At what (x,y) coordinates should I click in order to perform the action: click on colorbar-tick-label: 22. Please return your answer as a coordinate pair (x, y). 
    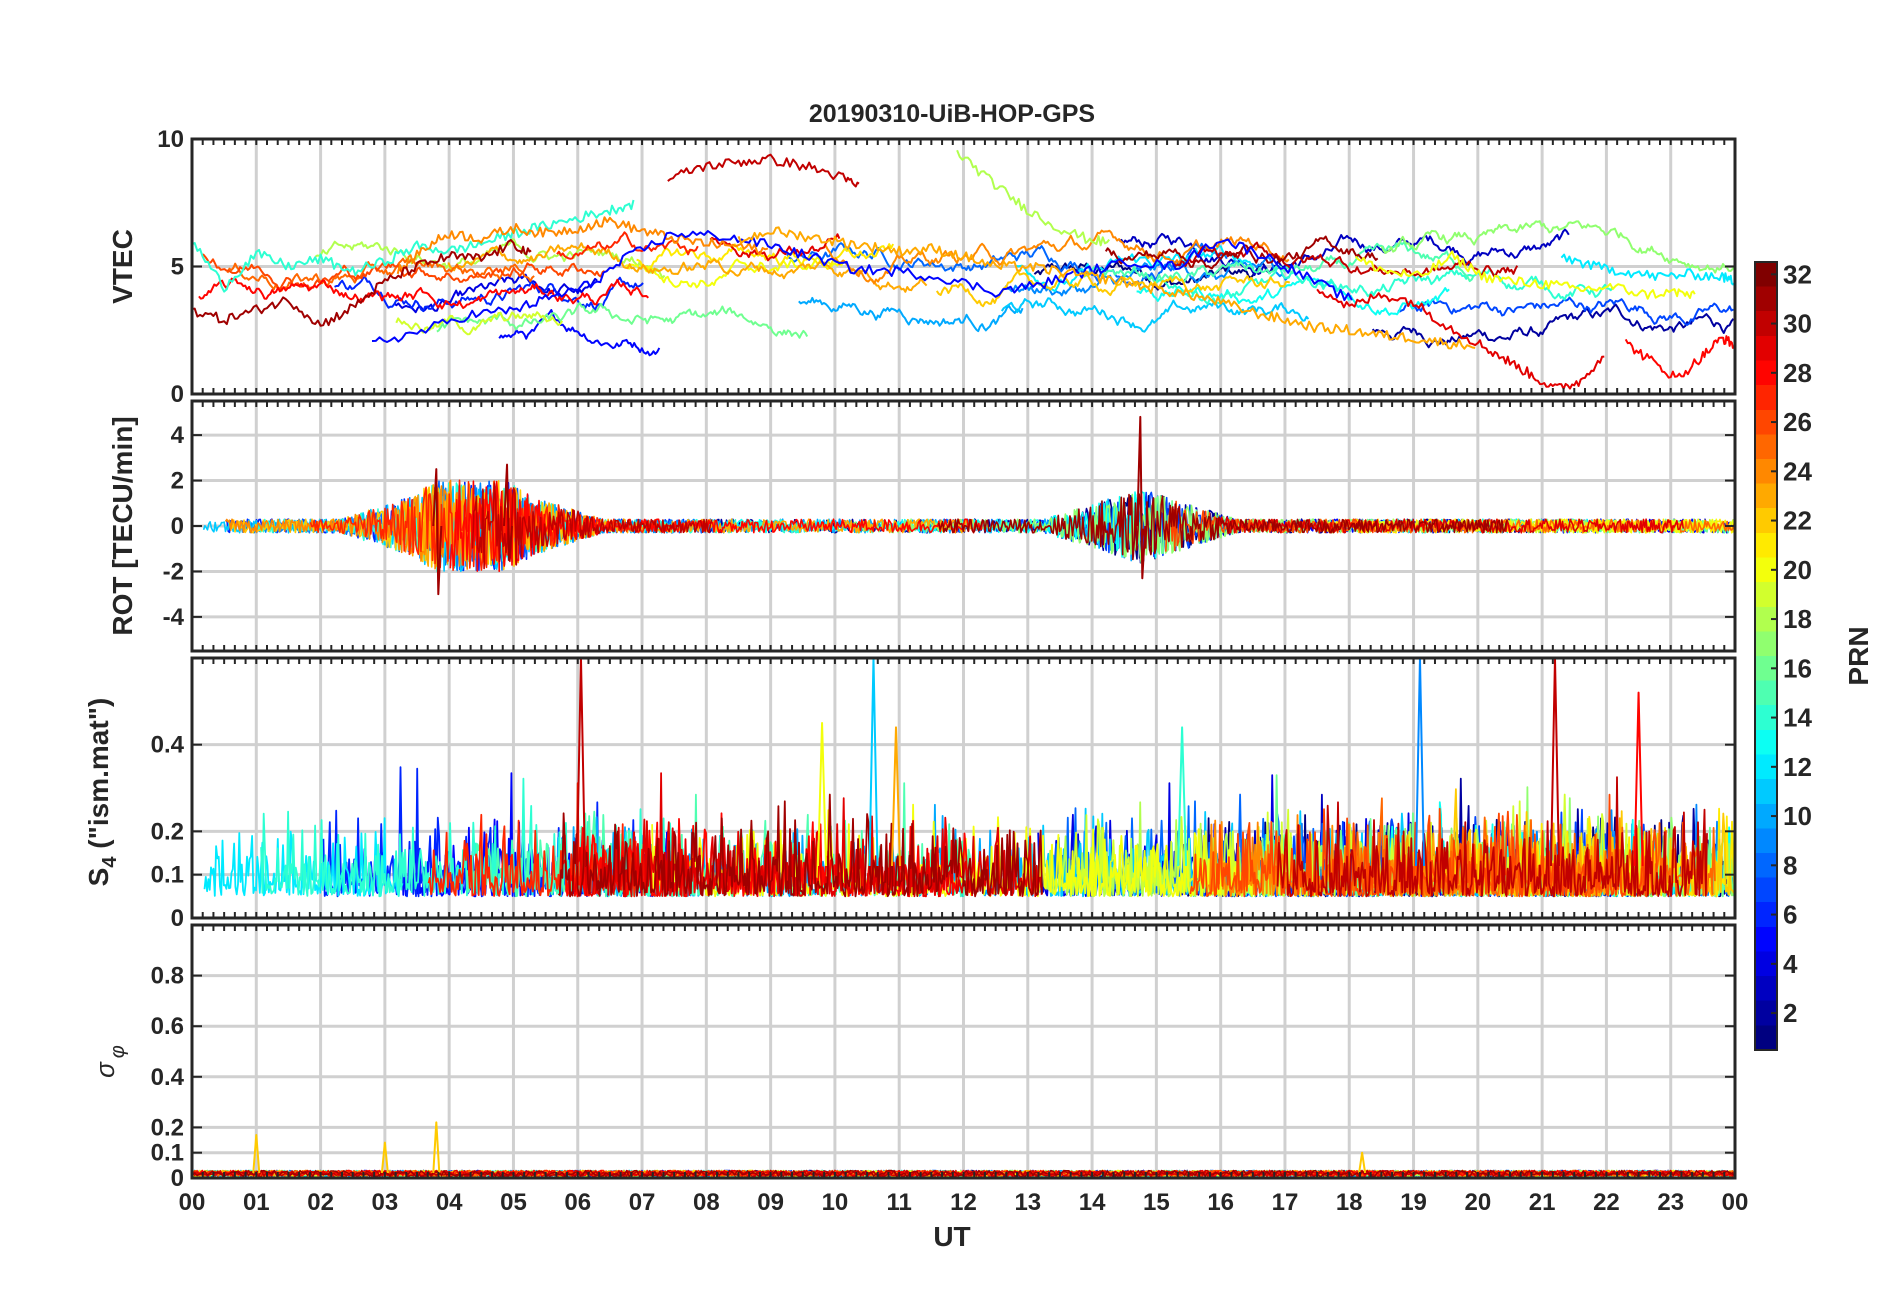
    Looking at the image, I should click on (1797, 521).